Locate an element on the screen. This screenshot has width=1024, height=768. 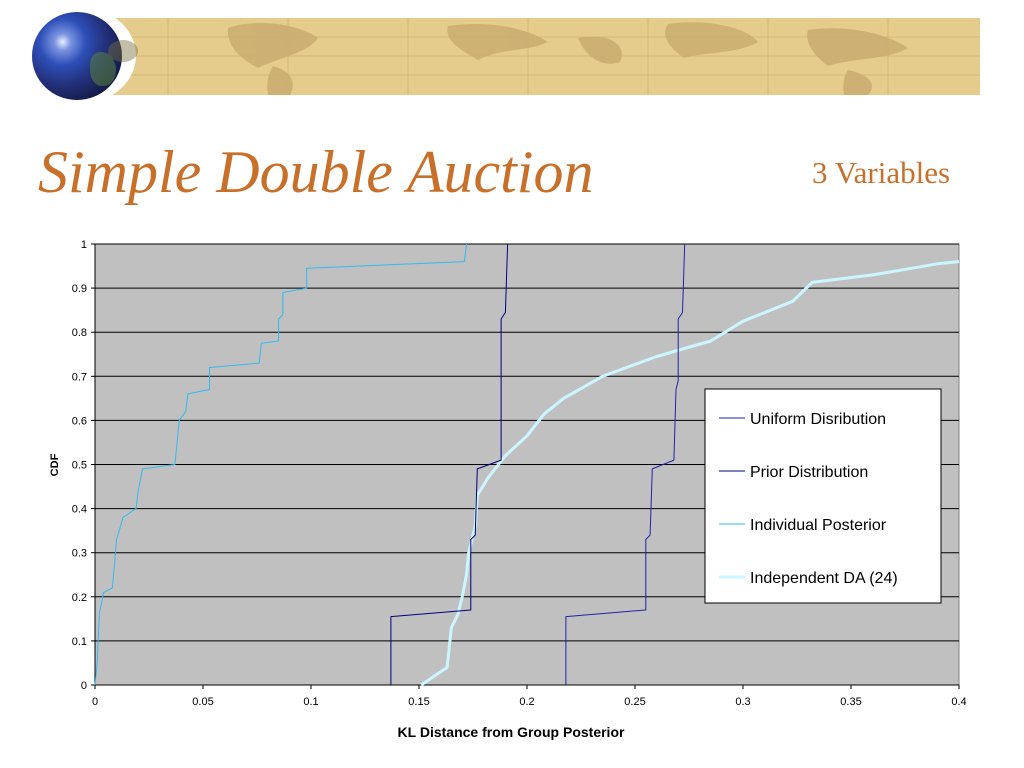
y-tick-label-5: 0.5 is located at coordinates (79, 466).